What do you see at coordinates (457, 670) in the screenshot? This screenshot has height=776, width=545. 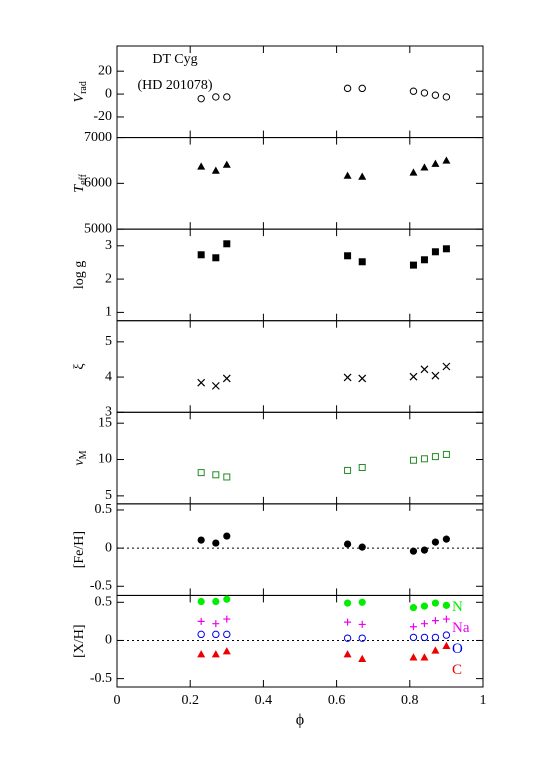 I see `legend-label: C` at bounding box center [457, 670].